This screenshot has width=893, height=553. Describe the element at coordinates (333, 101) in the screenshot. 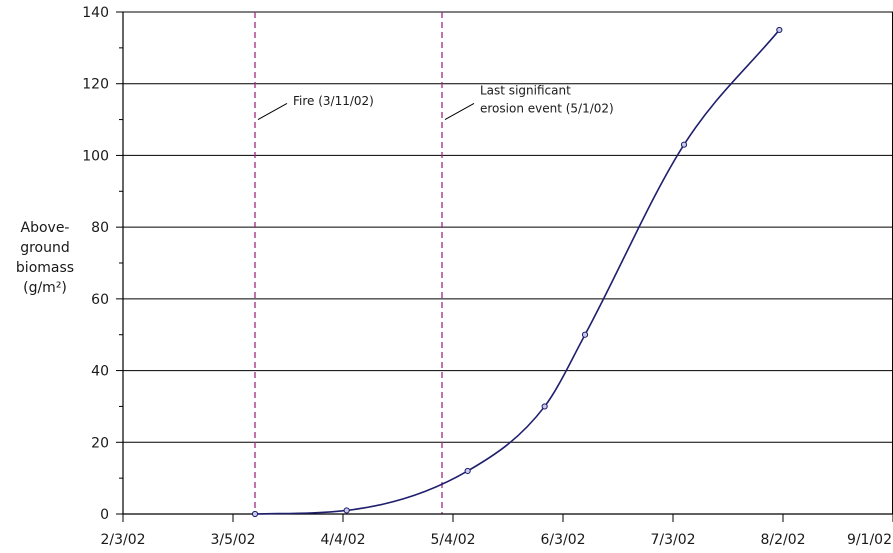

I see `event-annotation: Fire (3/11/02)` at that location.